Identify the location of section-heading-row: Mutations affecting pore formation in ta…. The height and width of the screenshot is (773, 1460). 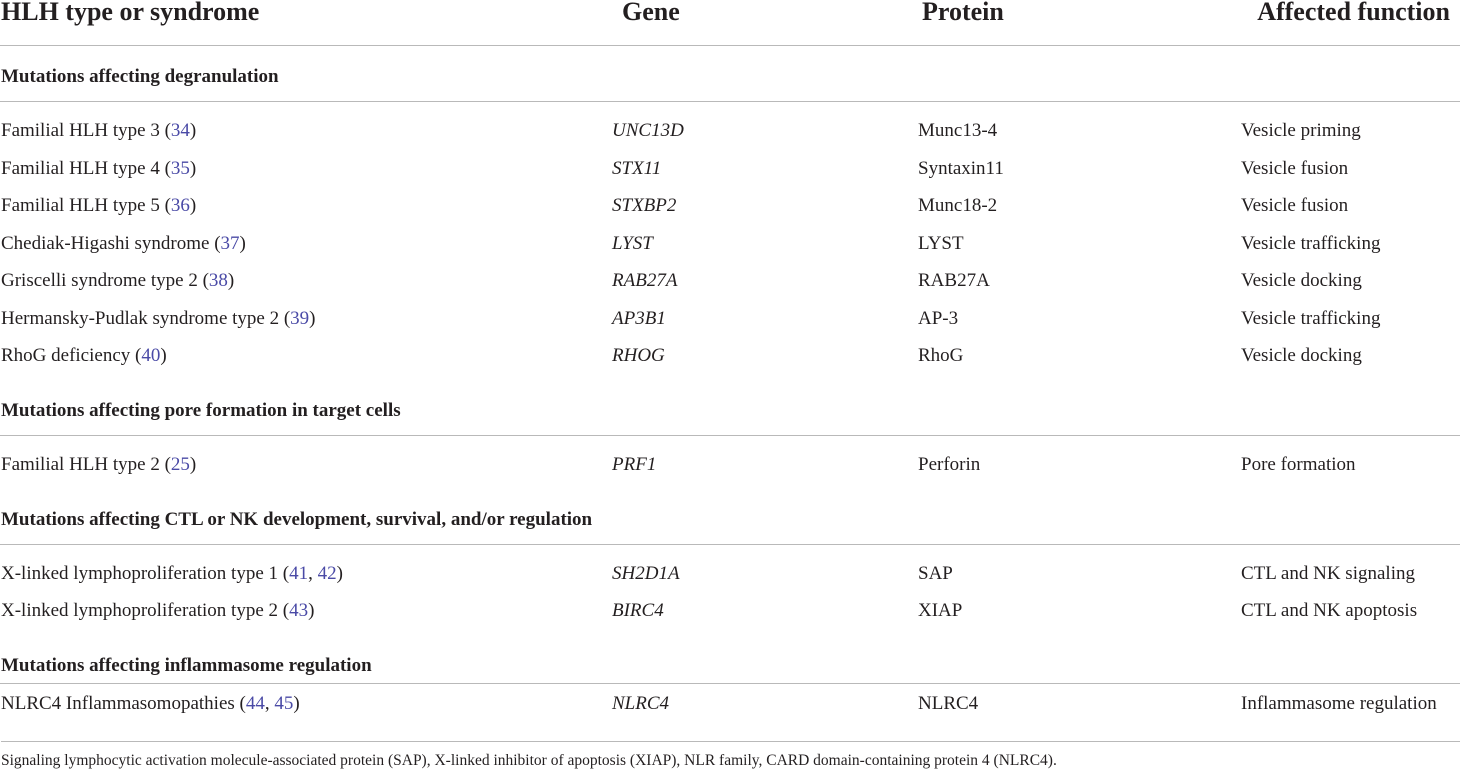
(730, 408).